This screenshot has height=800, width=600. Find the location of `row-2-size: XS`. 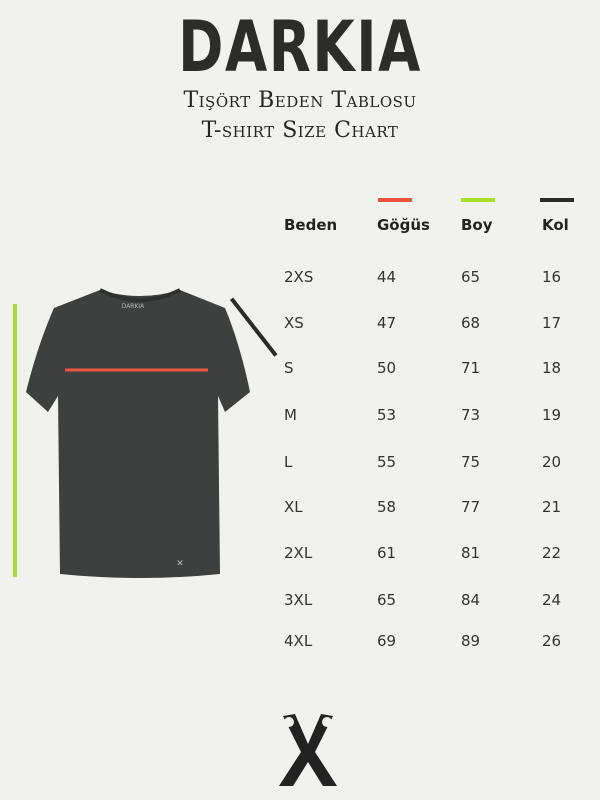

row-2-size: XS is located at coordinates (294, 323).